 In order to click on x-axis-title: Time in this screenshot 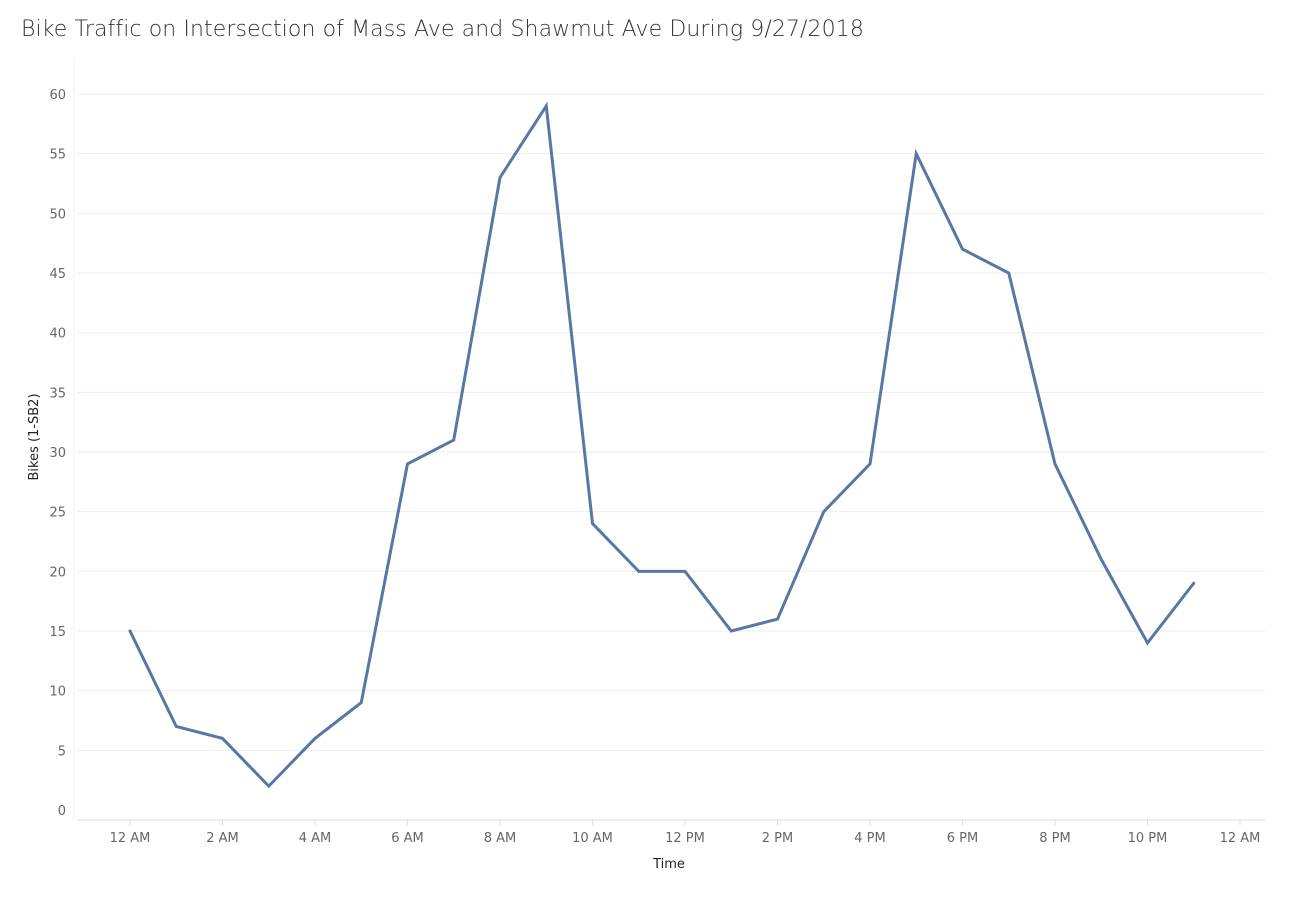, I will do `click(668, 864)`.